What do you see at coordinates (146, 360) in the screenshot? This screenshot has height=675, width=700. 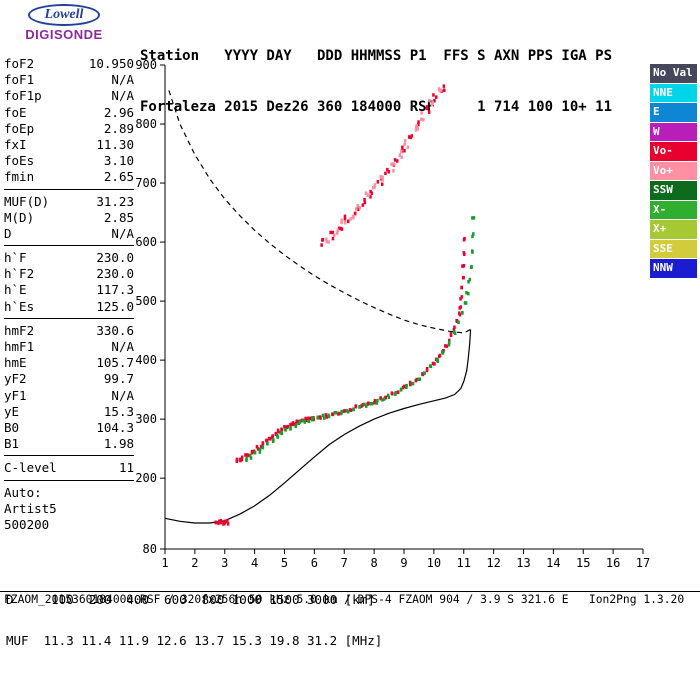 I see `y-tick-label: 400` at bounding box center [146, 360].